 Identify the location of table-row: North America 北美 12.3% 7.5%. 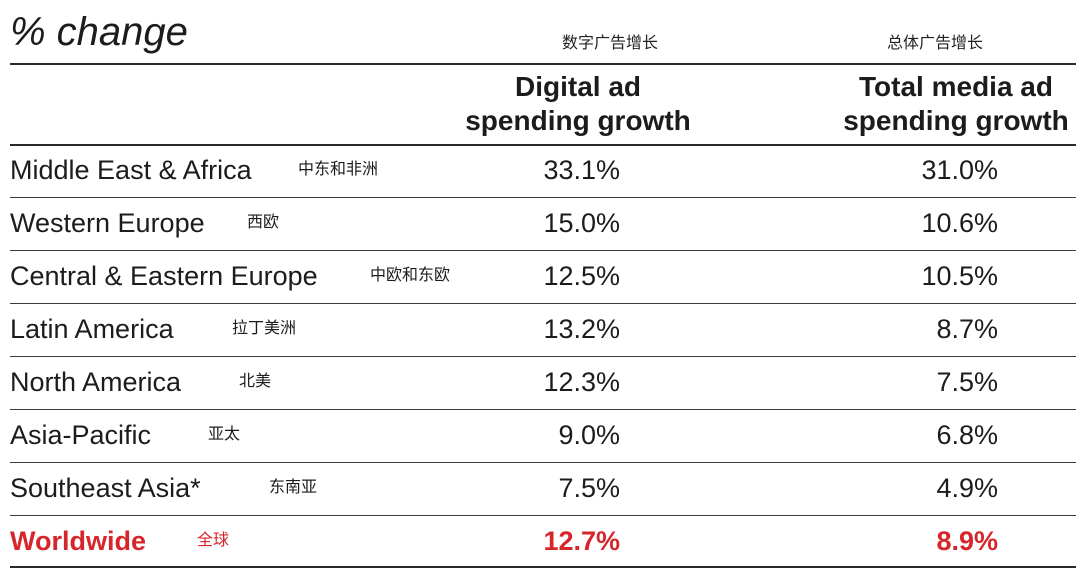
(543, 382).